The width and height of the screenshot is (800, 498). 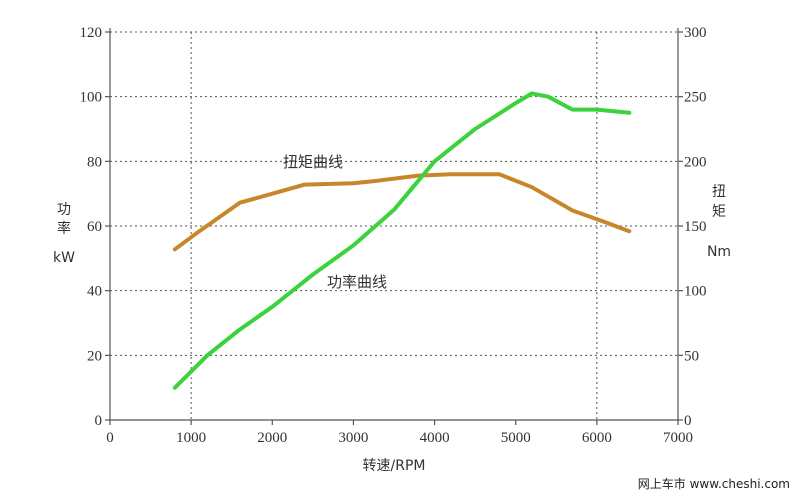 What do you see at coordinates (695, 98) in the screenshot?
I see `y-right-tick-label: 250` at bounding box center [695, 98].